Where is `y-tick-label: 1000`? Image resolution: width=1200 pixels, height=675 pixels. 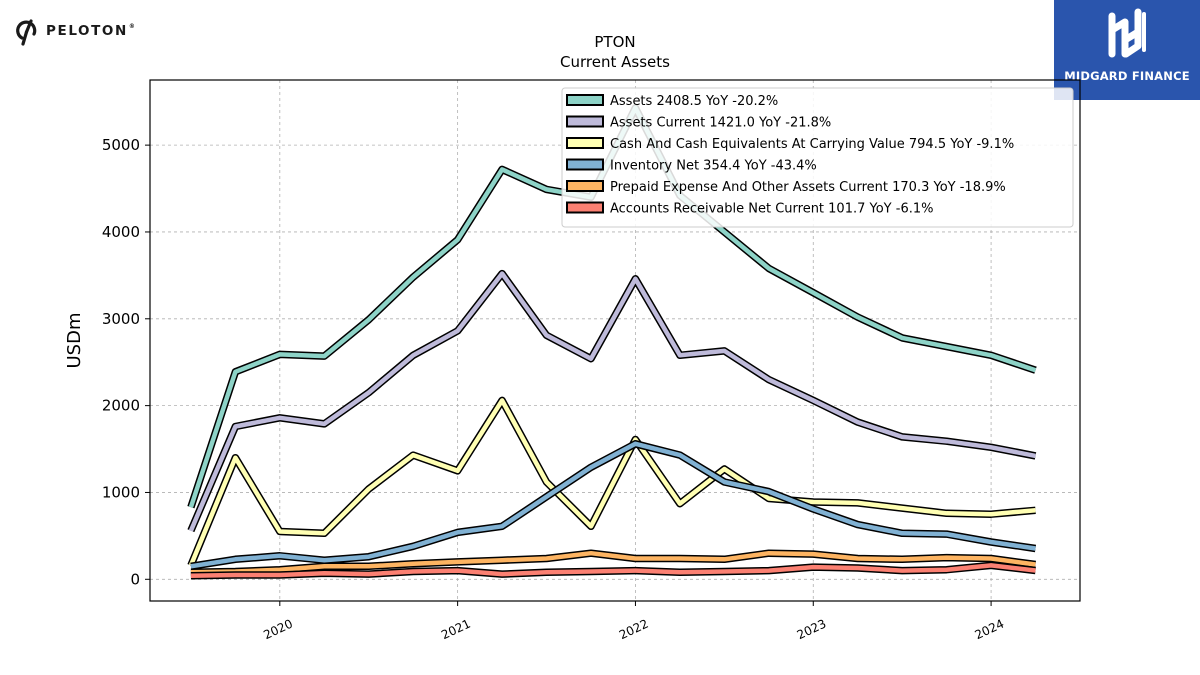 y-tick-label: 1000 is located at coordinates (121, 492).